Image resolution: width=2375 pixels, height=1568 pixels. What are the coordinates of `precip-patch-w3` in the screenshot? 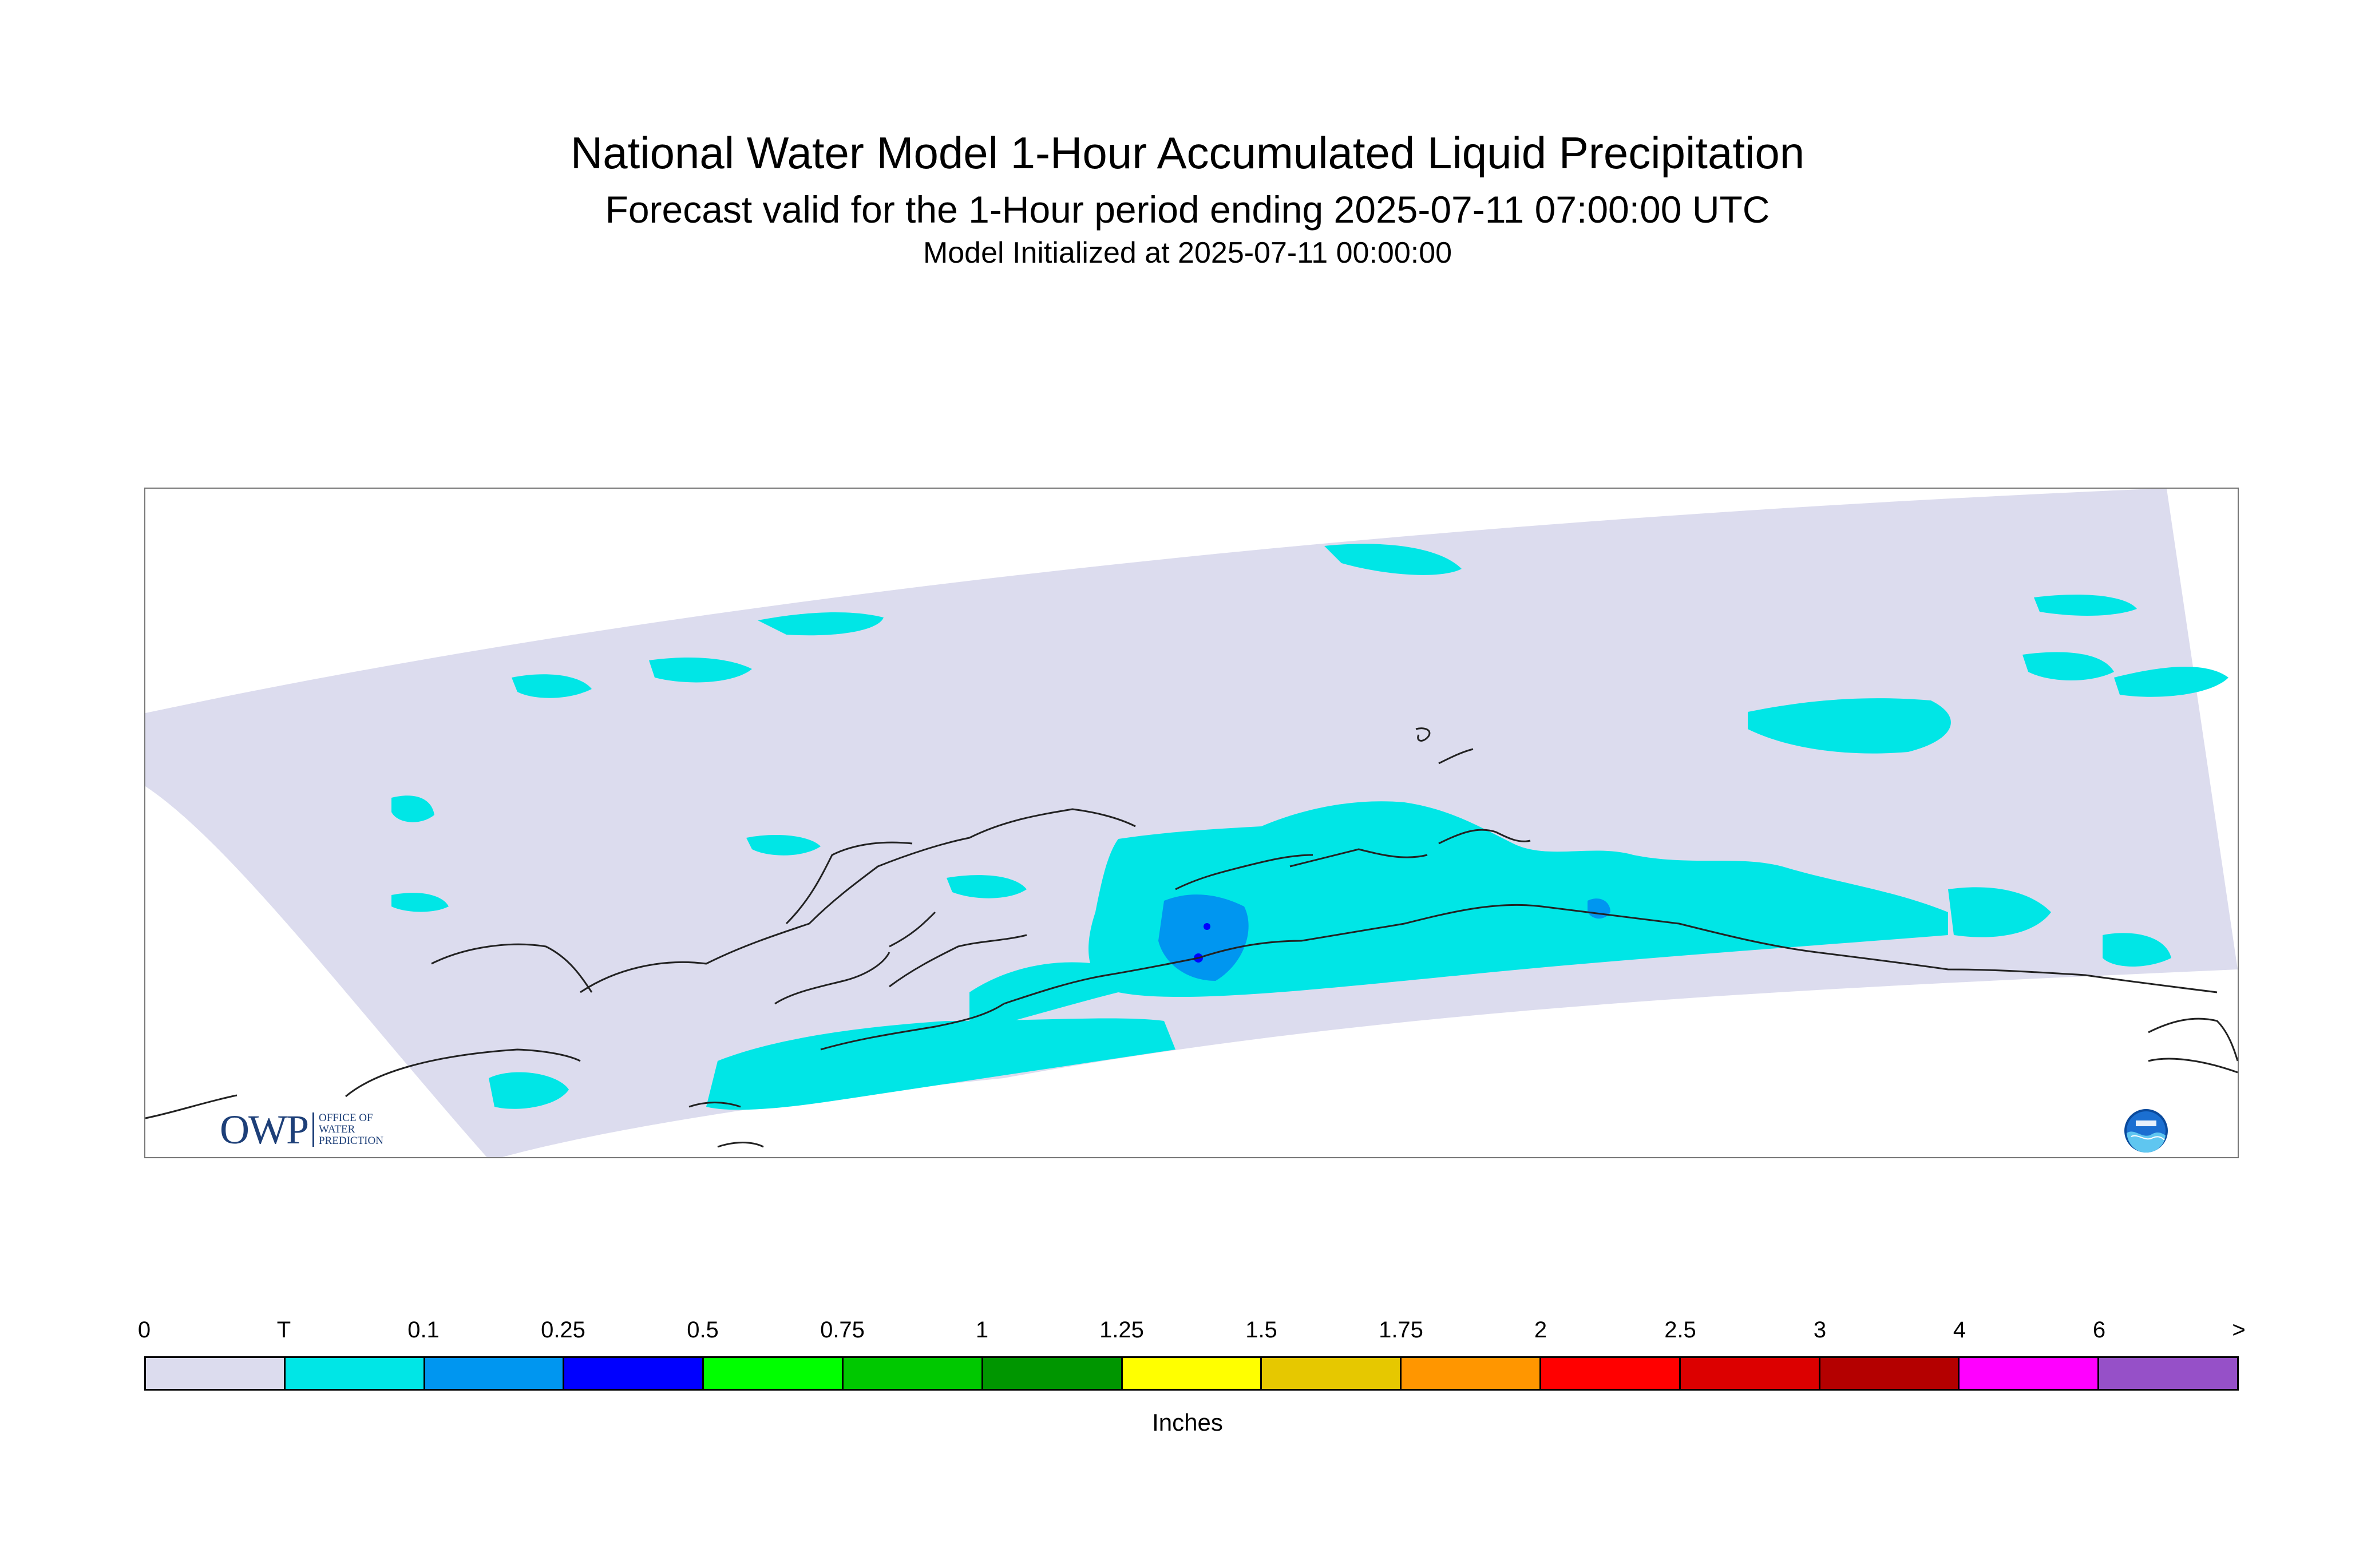 It's located at (783, 845).